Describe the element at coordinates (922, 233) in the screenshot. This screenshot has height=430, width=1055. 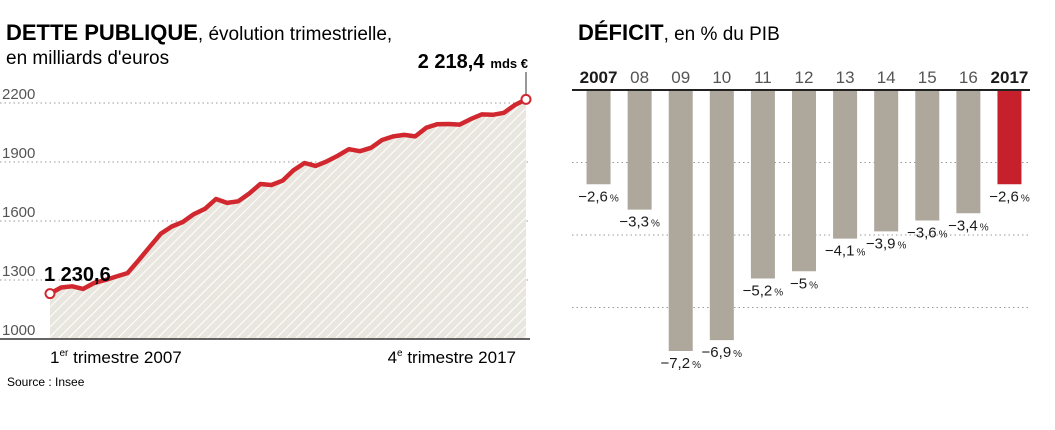
I see `deficit-value-number: −3,6` at that location.